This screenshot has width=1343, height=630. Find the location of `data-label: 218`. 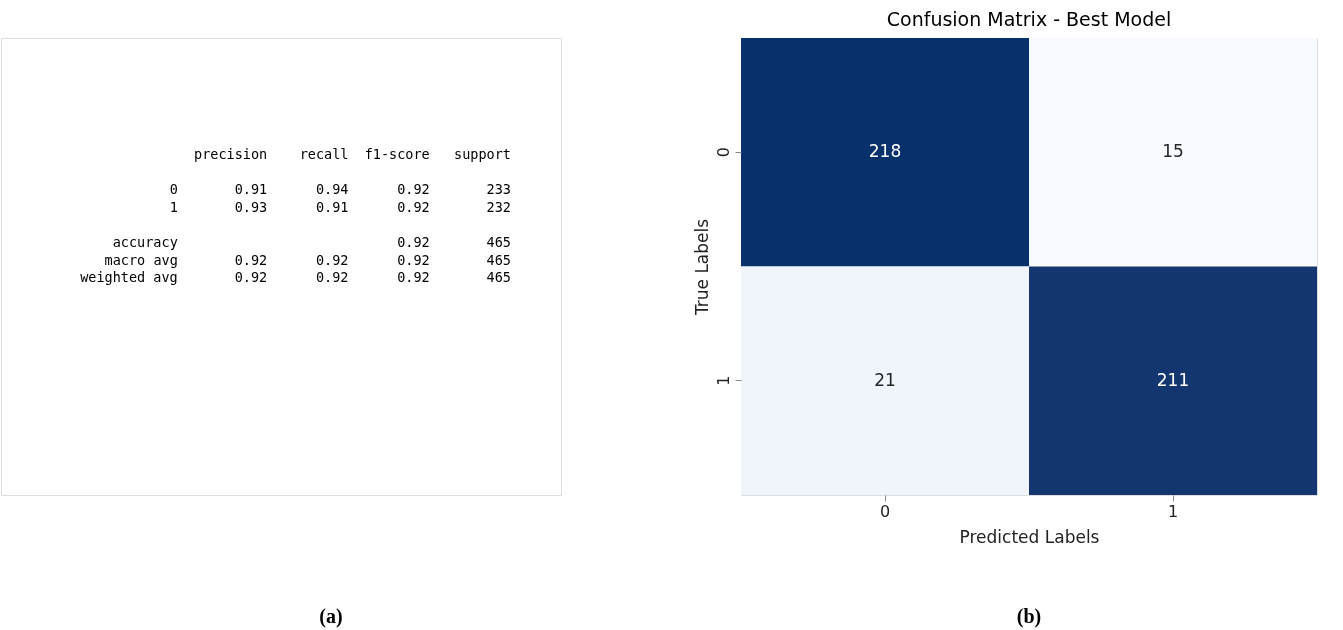

data-label: 218 is located at coordinates (885, 151).